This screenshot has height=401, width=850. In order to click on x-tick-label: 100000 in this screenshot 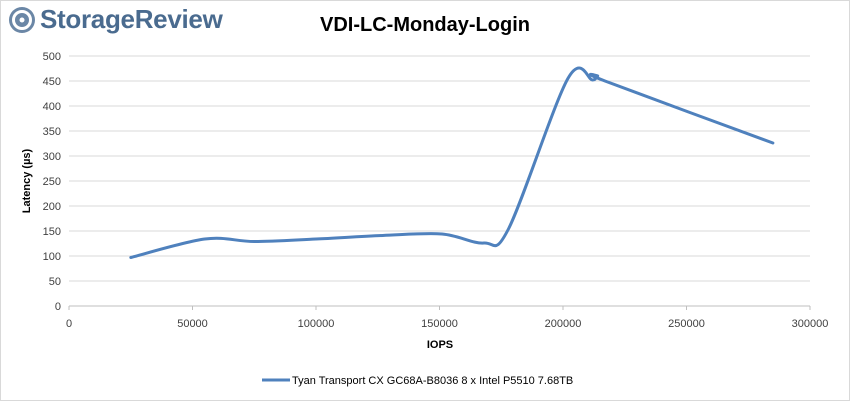, I will do `click(316, 324)`.